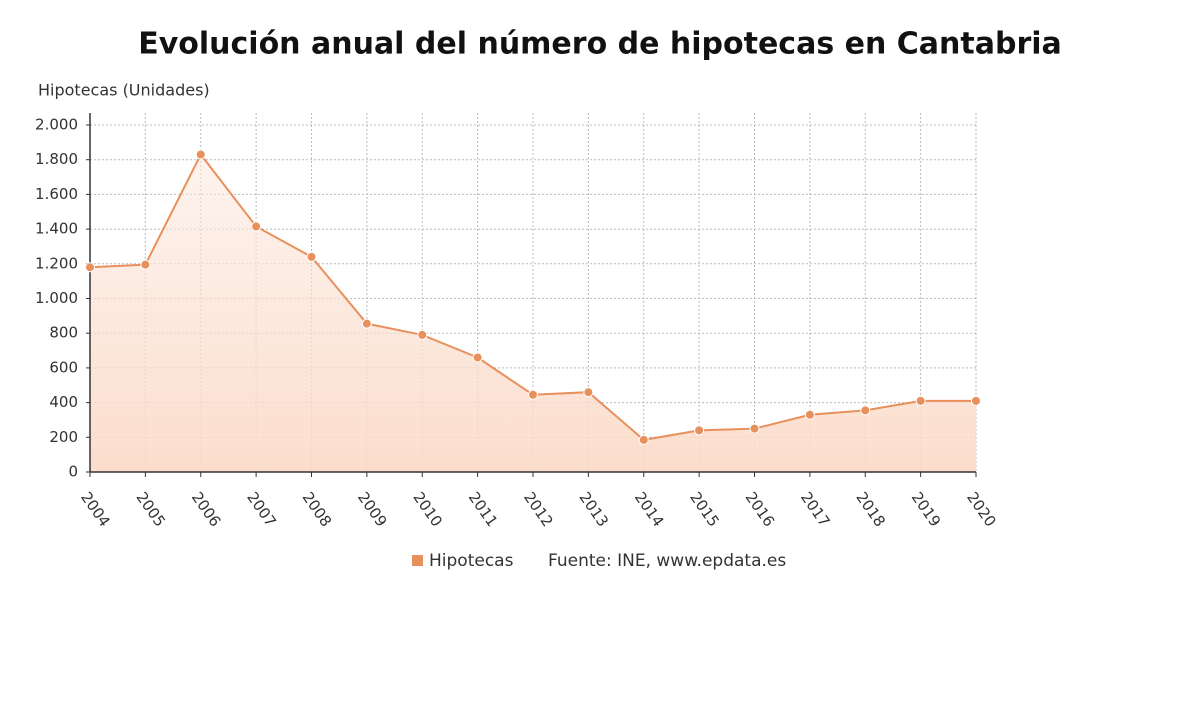  Describe the element at coordinates (317, 510) in the screenshot. I see `x-tick-label: 2008` at that location.